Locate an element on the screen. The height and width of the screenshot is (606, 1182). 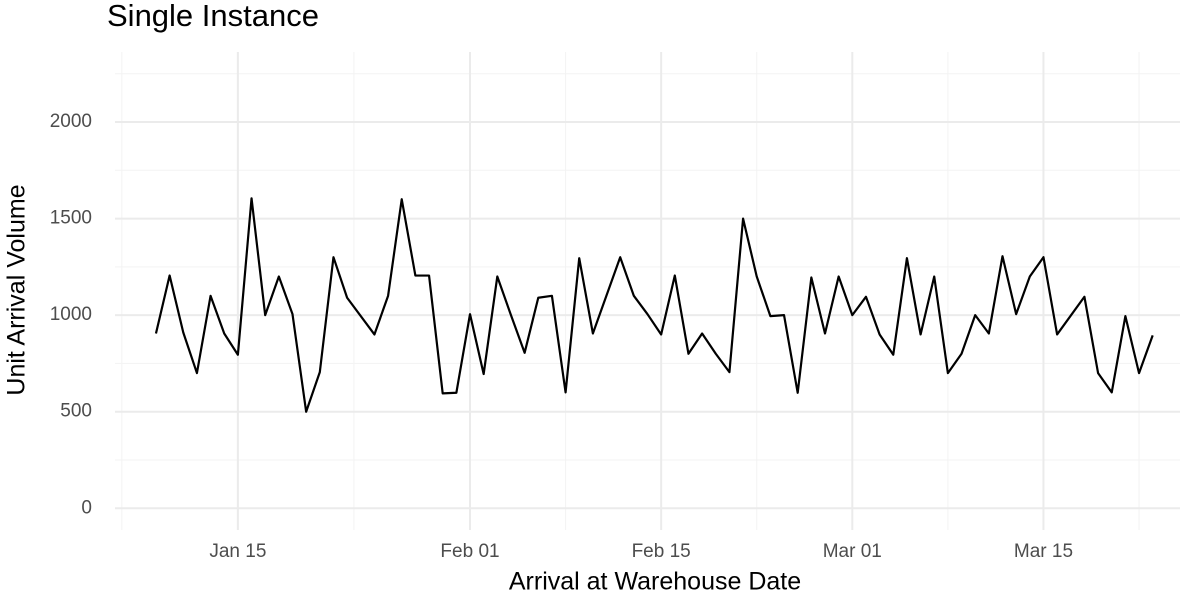
chart-title: Single Instance is located at coordinates (213, 16).